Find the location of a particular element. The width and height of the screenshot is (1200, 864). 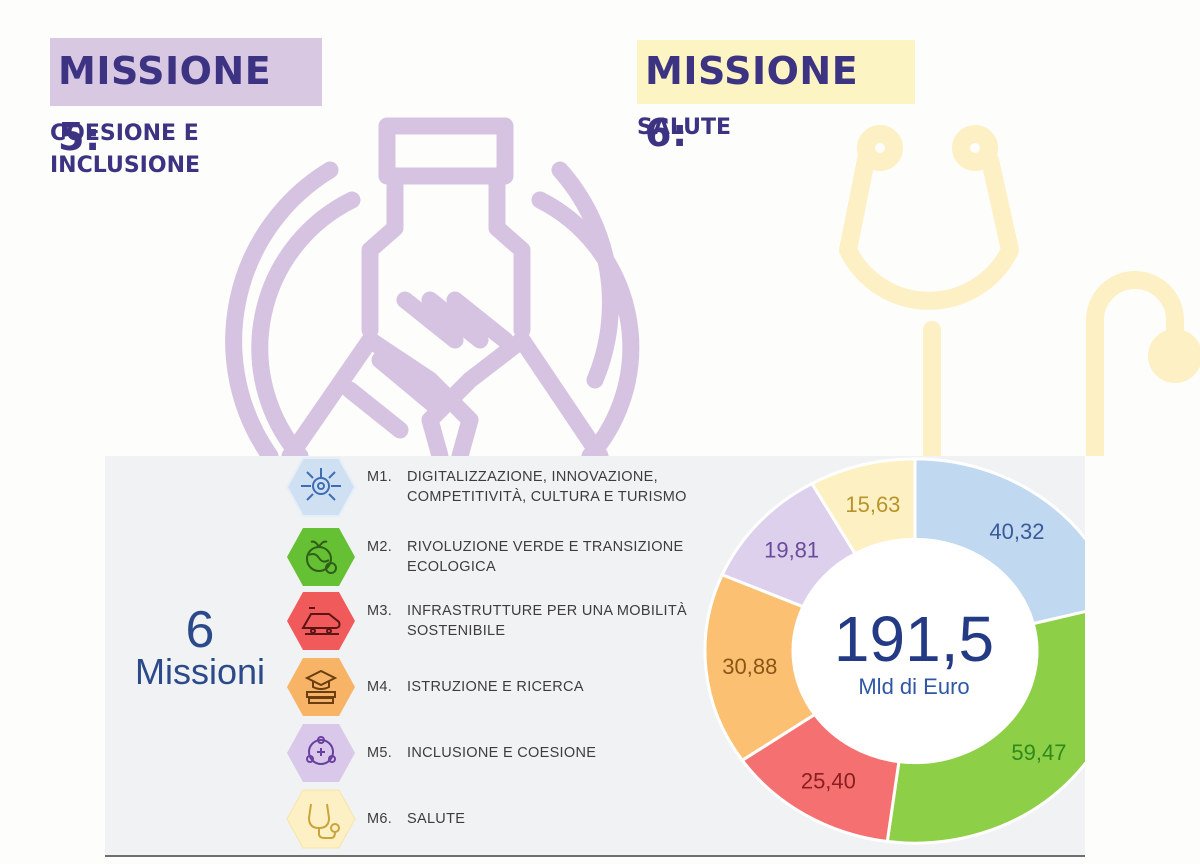

legend-label: INCLUSIONE E COESIONE is located at coordinates (502, 753).